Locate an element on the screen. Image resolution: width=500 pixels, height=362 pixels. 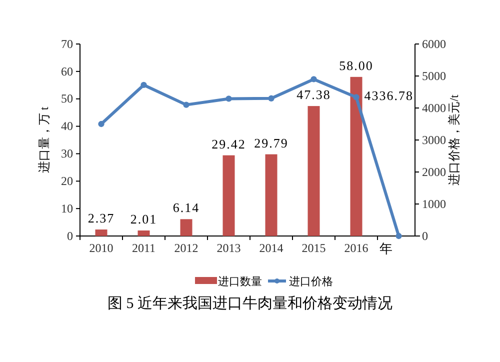
data-label: 2.37 is located at coordinates (101, 218).